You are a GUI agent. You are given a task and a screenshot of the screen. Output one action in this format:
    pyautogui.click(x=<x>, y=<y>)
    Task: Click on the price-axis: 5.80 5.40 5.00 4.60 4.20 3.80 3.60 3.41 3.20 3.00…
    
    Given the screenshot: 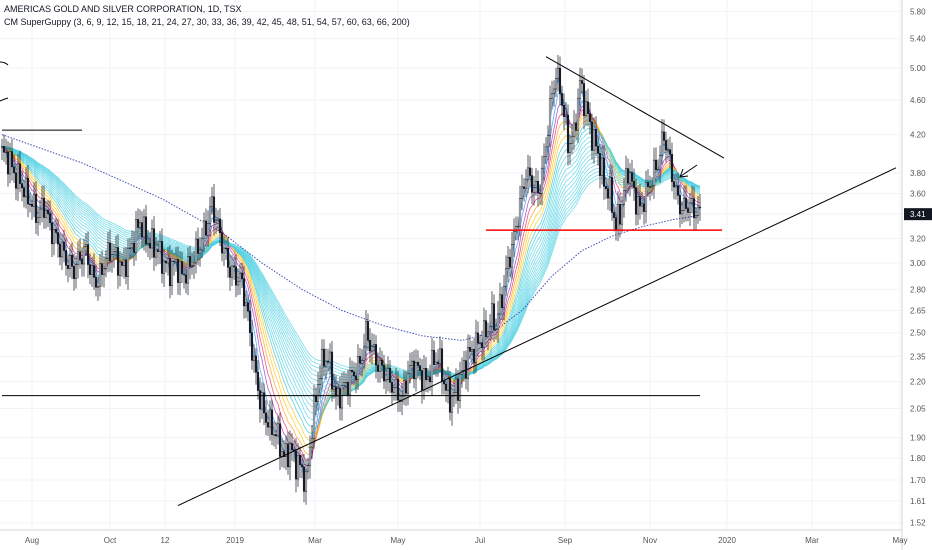 What is the action you would take?
    pyautogui.click(x=916, y=275)
    